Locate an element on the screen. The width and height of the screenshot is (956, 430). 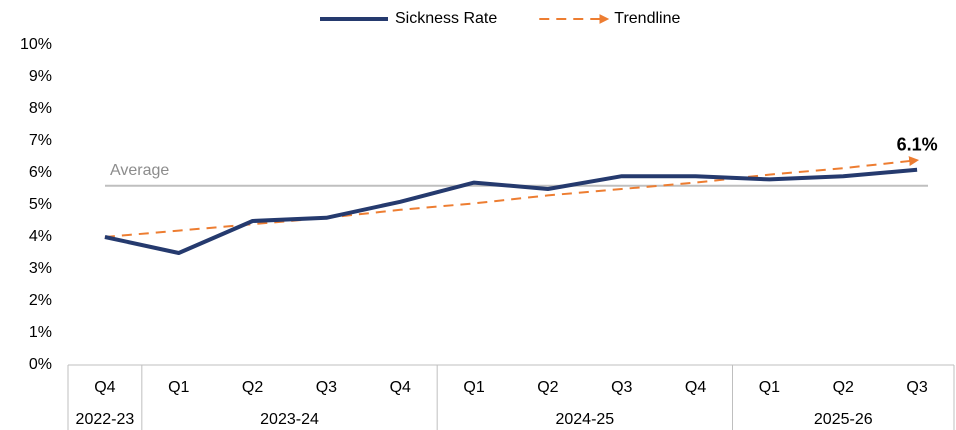
y-tick-label: 3% is located at coordinates (40, 268).